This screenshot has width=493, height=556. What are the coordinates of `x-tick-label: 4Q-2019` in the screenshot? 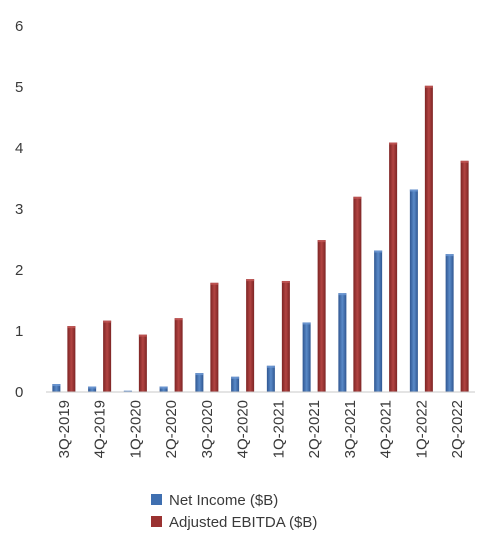 It's located at (100, 429).